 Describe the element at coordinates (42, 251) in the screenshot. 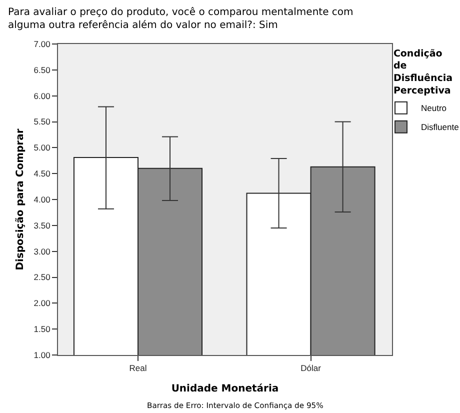

I see `y-tick-label: 3.00` at that location.